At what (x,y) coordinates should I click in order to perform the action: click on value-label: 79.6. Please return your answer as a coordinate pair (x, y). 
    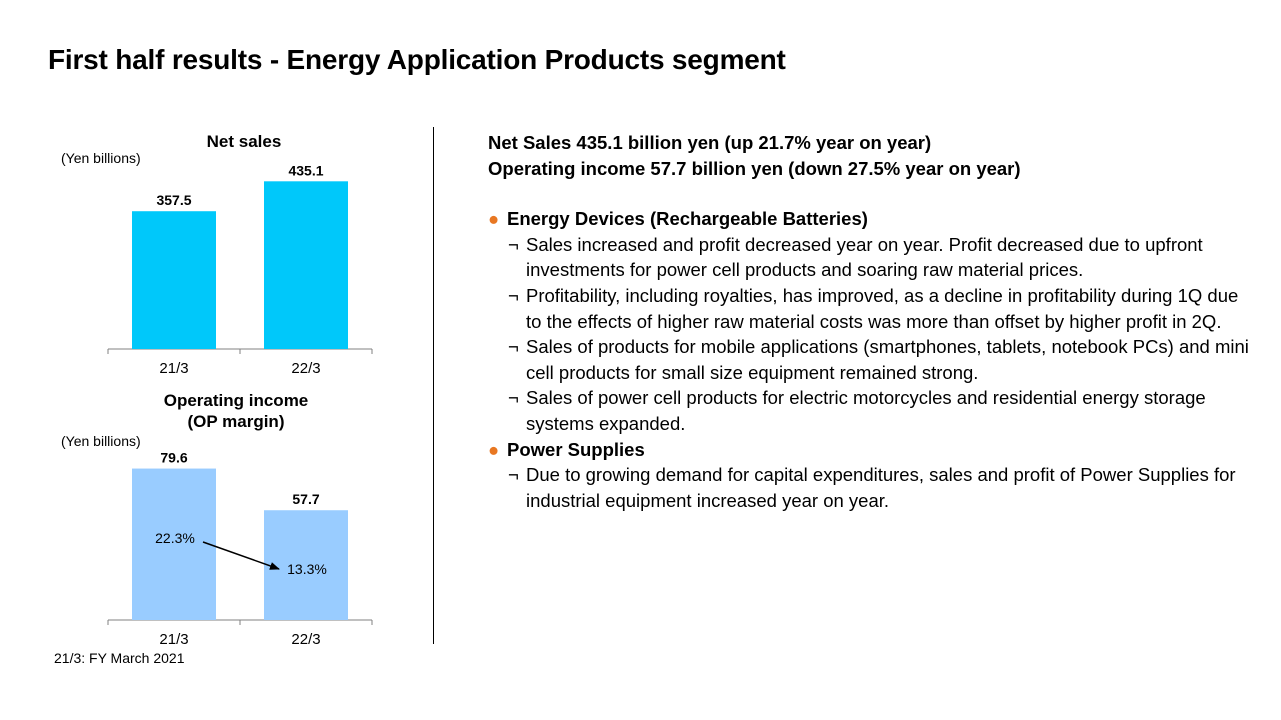
    Looking at the image, I should click on (173, 458).